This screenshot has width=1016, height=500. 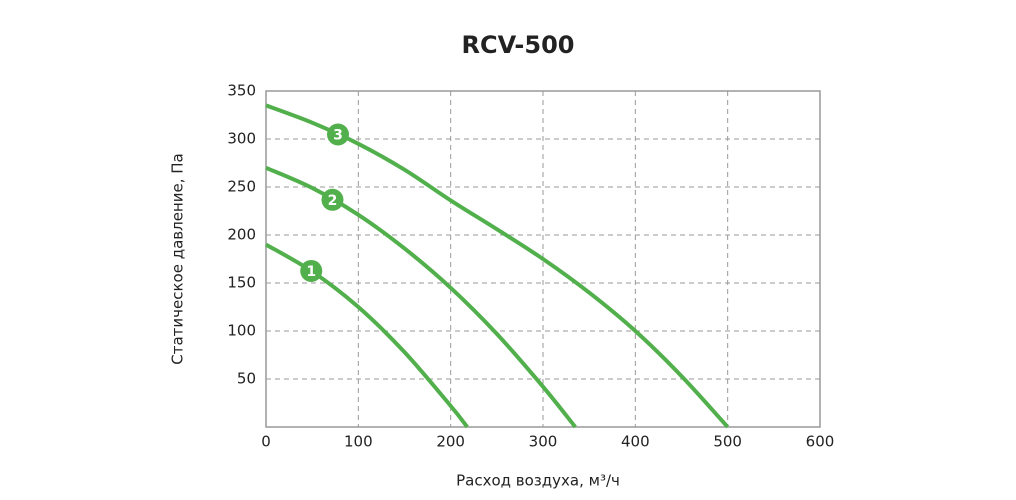 I want to click on x-axis-label: Расход воздуха, м³/ч, so click(x=538, y=481).